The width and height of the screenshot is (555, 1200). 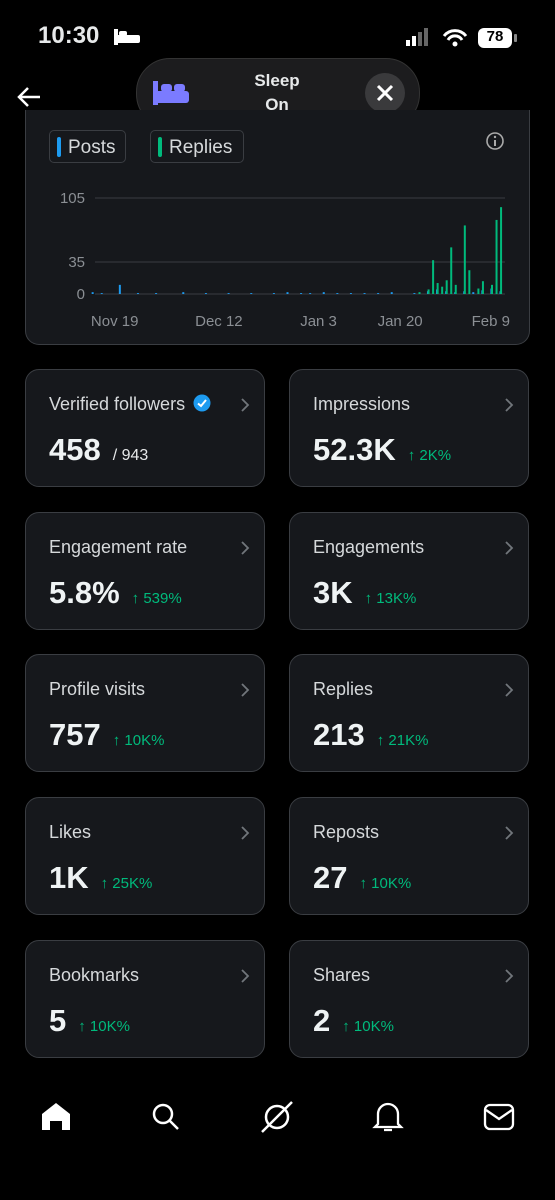 What do you see at coordinates (126, 884) in the screenshot?
I see `metric-change: ↑ 25K%` at bounding box center [126, 884].